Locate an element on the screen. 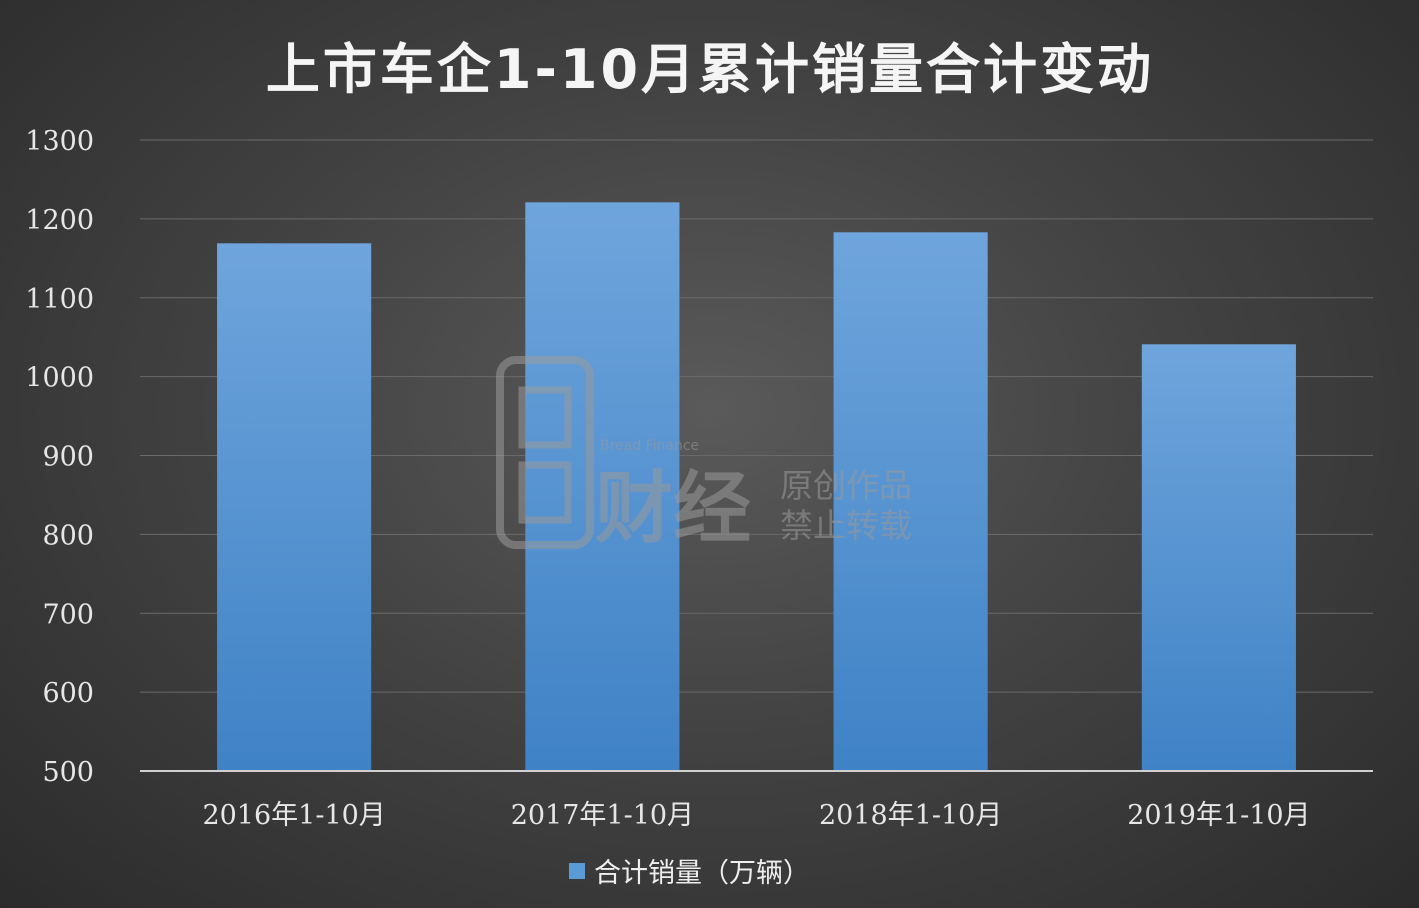 This screenshot has width=1419, height=908. legend: 合计销量（万辆） is located at coordinates (689, 873).